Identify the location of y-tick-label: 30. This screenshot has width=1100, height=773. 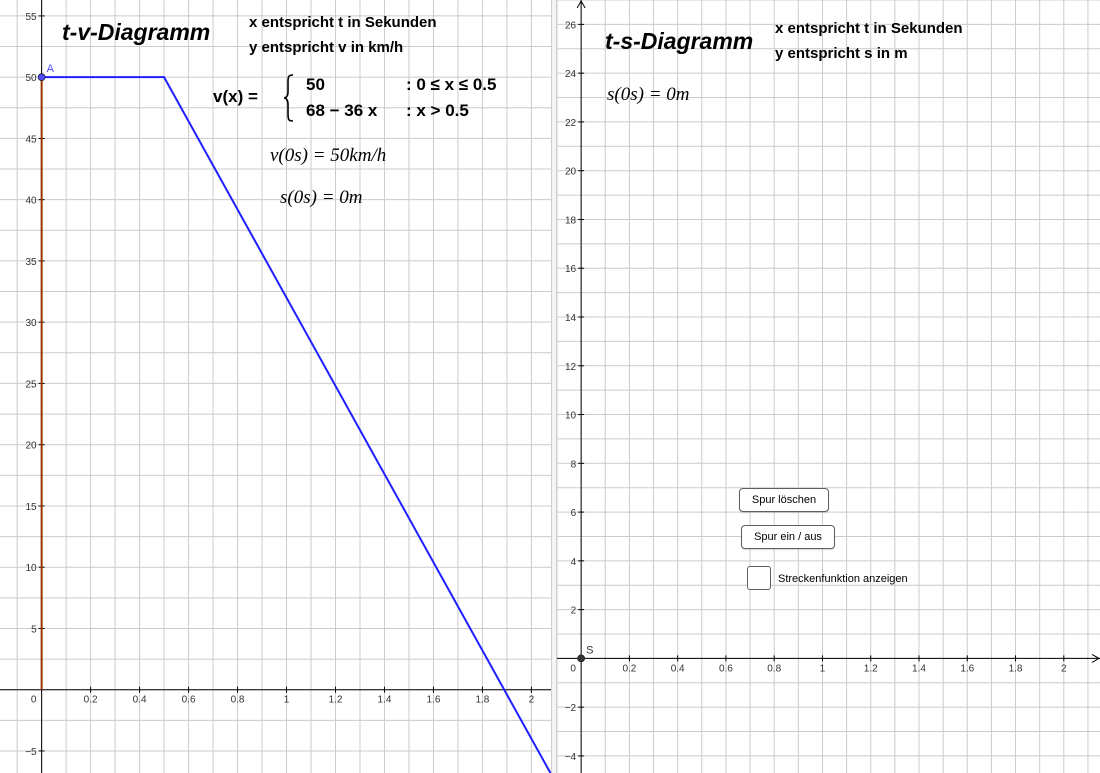
(32, 323).